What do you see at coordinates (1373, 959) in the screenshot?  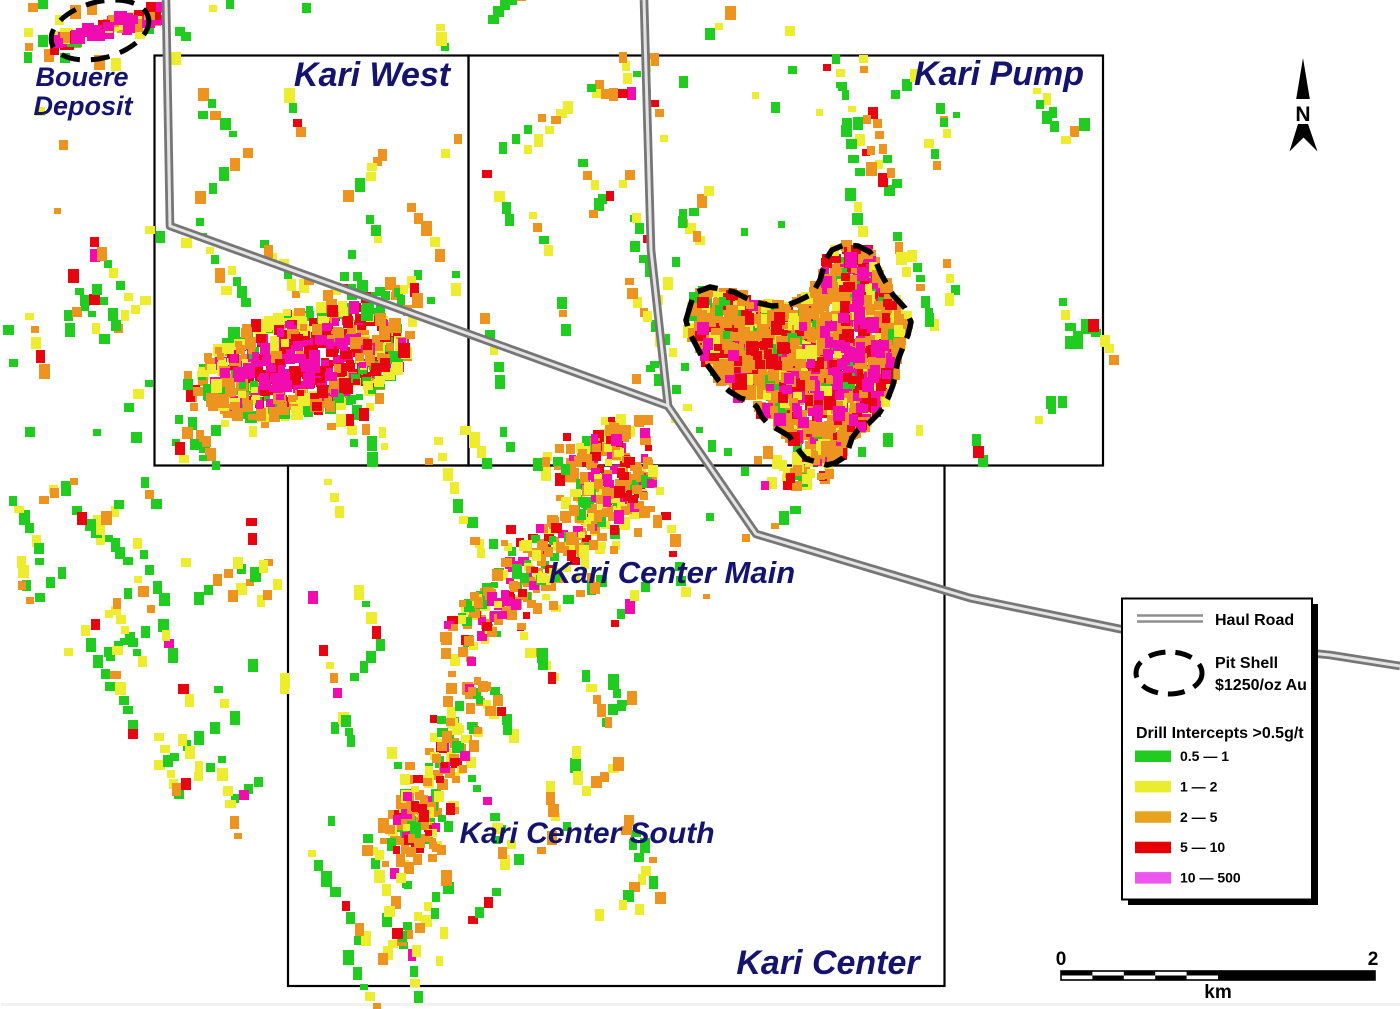 I see `svg-text: 2` at bounding box center [1373, 959].